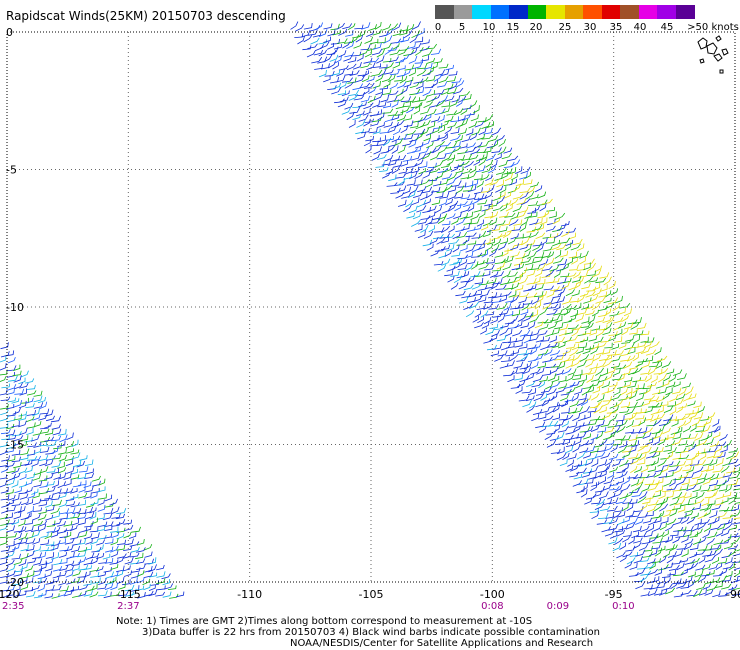  I want to click on x-tick-label: -105, so click(371, 594).